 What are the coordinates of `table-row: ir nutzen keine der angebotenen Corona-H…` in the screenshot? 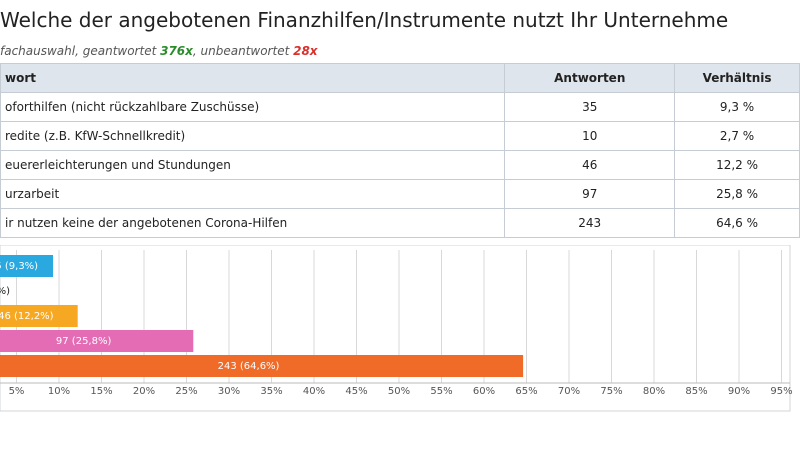 It's located at (400, 223).